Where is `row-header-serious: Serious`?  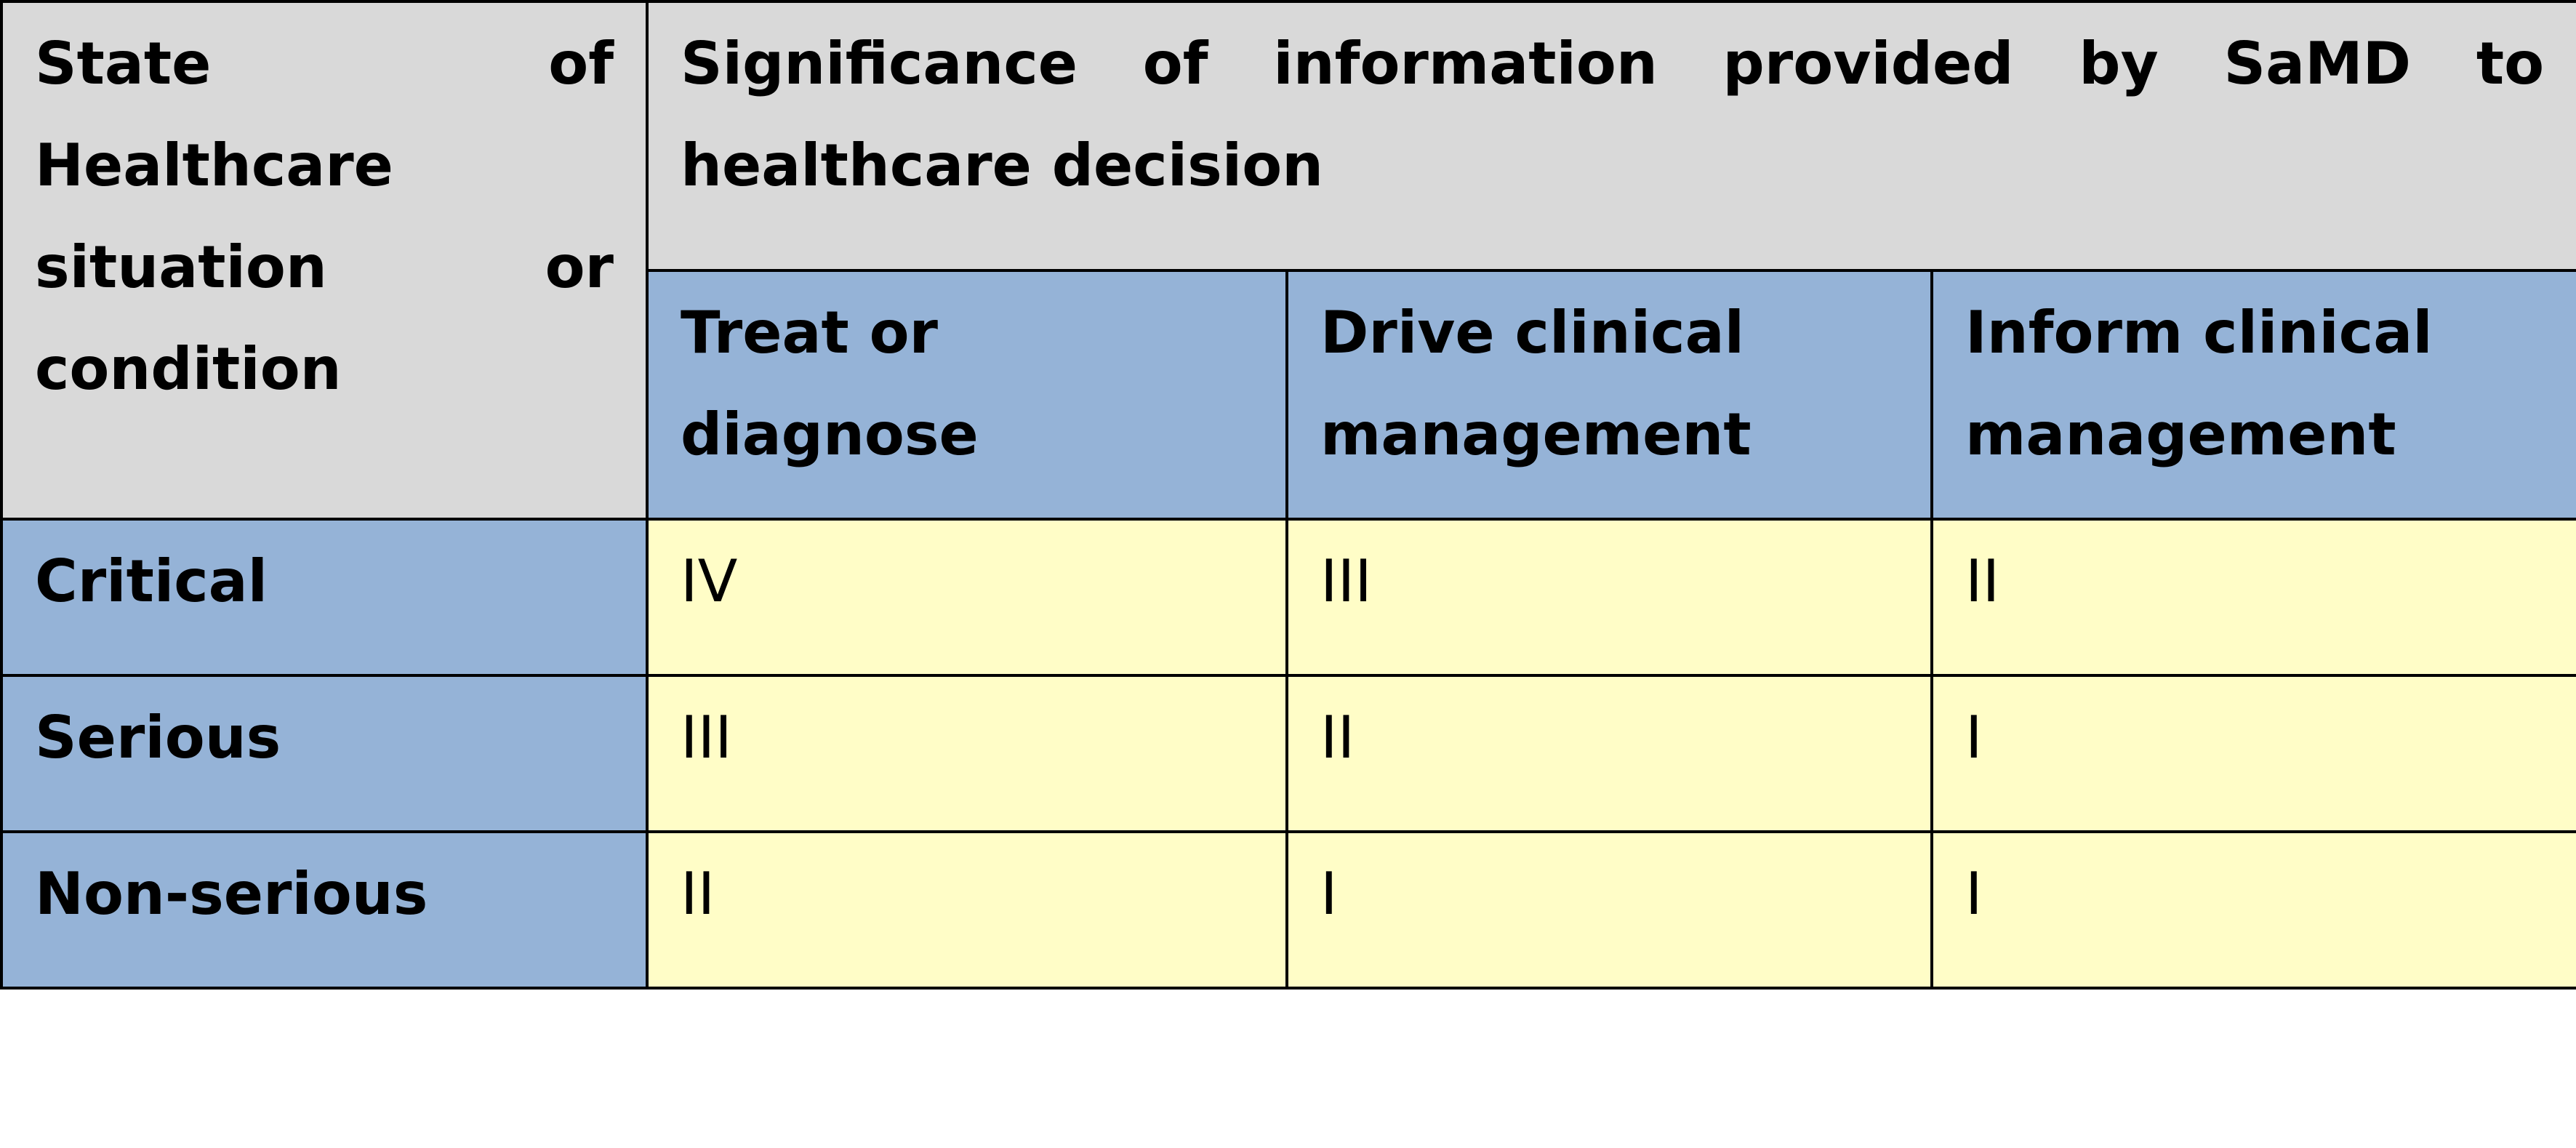
row-header-serious: Serious is located at coordinates (325, 754).